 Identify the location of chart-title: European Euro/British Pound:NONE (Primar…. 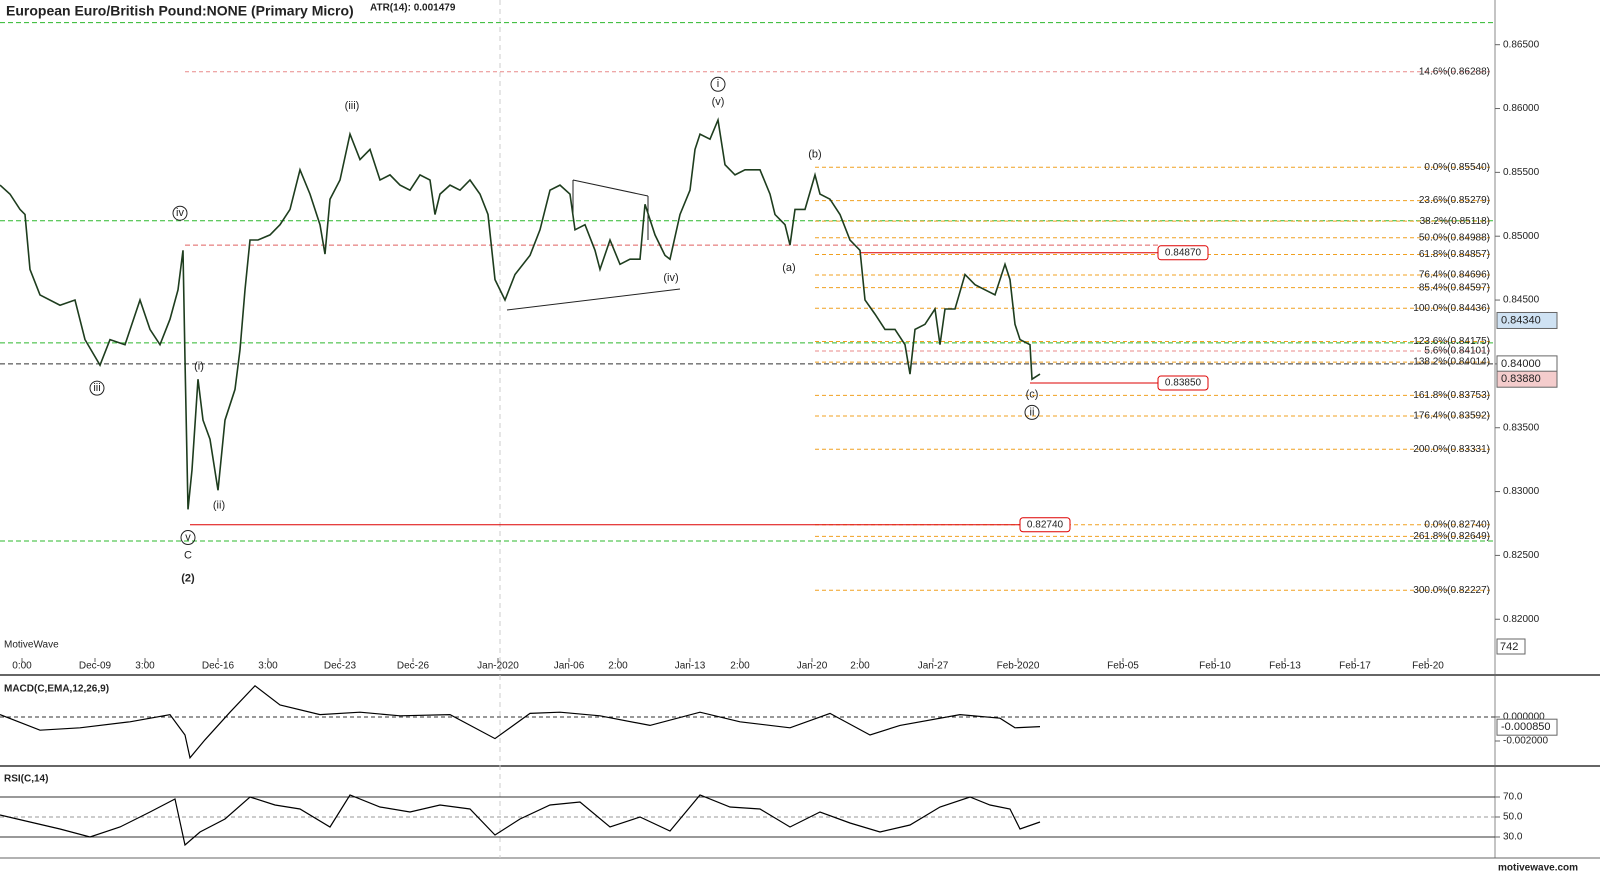
(180, 11).